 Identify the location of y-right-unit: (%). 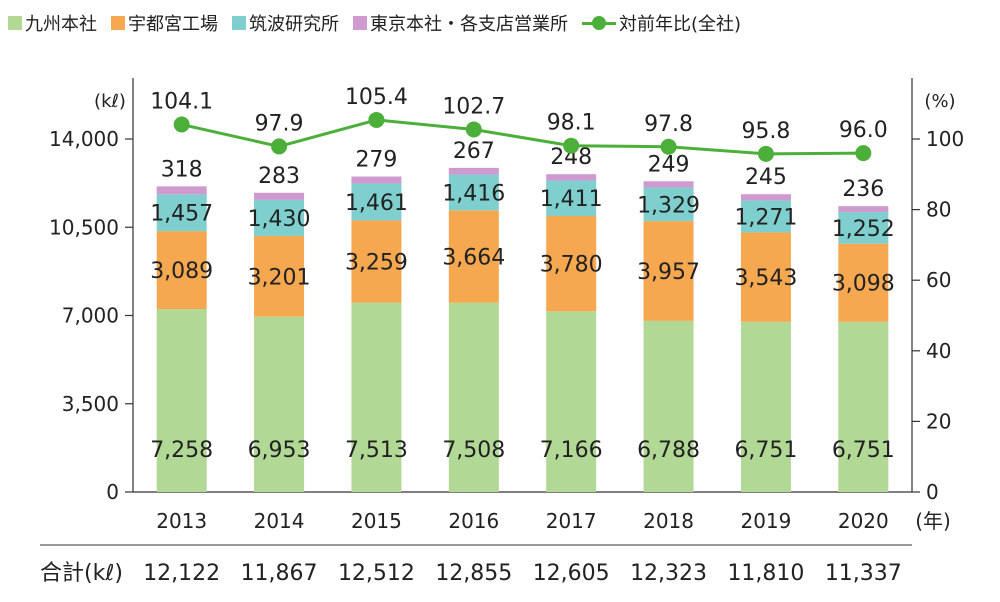
(939, 101).